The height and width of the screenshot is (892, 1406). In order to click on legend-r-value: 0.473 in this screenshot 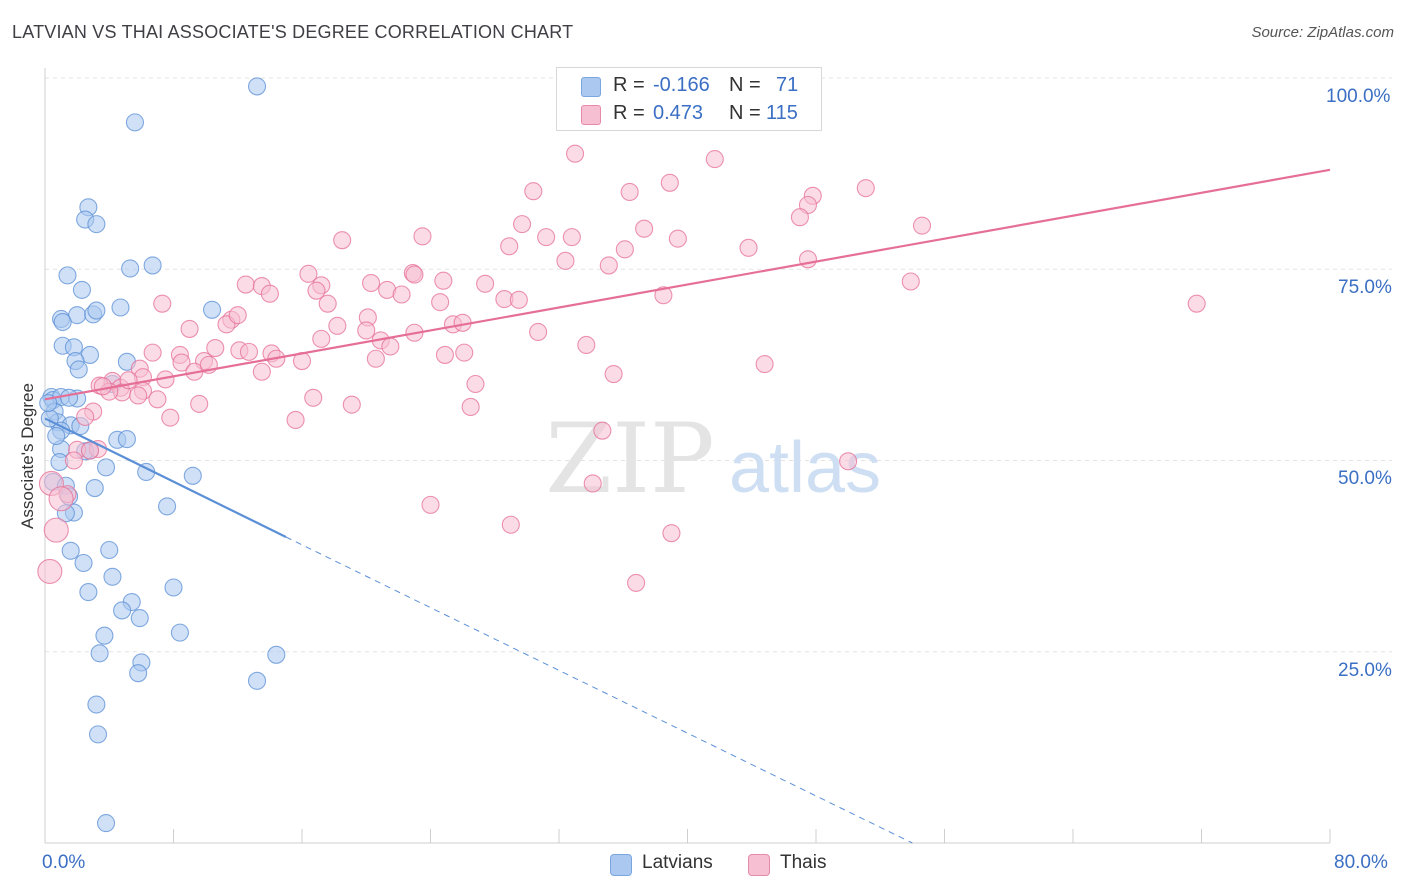, I will do `click(678, 113)`.